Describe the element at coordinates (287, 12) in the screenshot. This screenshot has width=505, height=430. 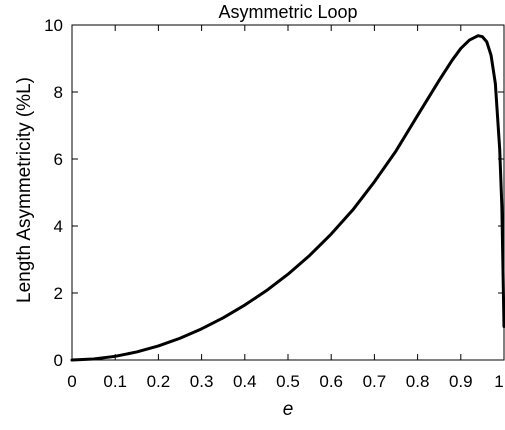
I see `chart-title: Asymmetric Loop` at that location.